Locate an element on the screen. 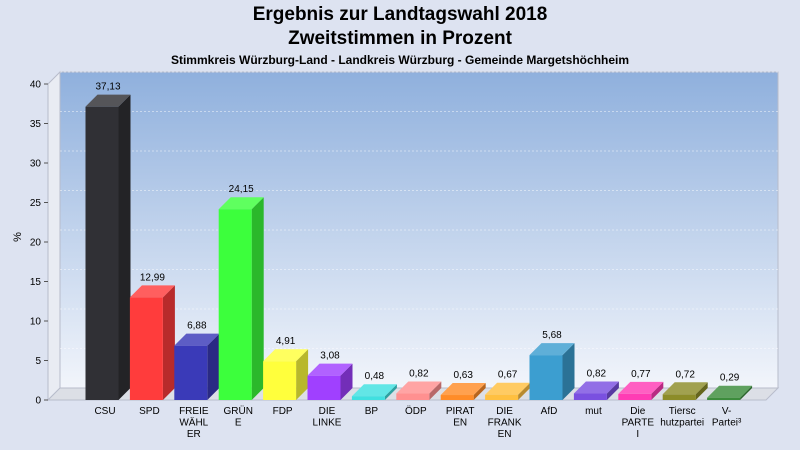 The image size is (800, 450). y-tick-label: 10 is located at coordinates (36, 322).